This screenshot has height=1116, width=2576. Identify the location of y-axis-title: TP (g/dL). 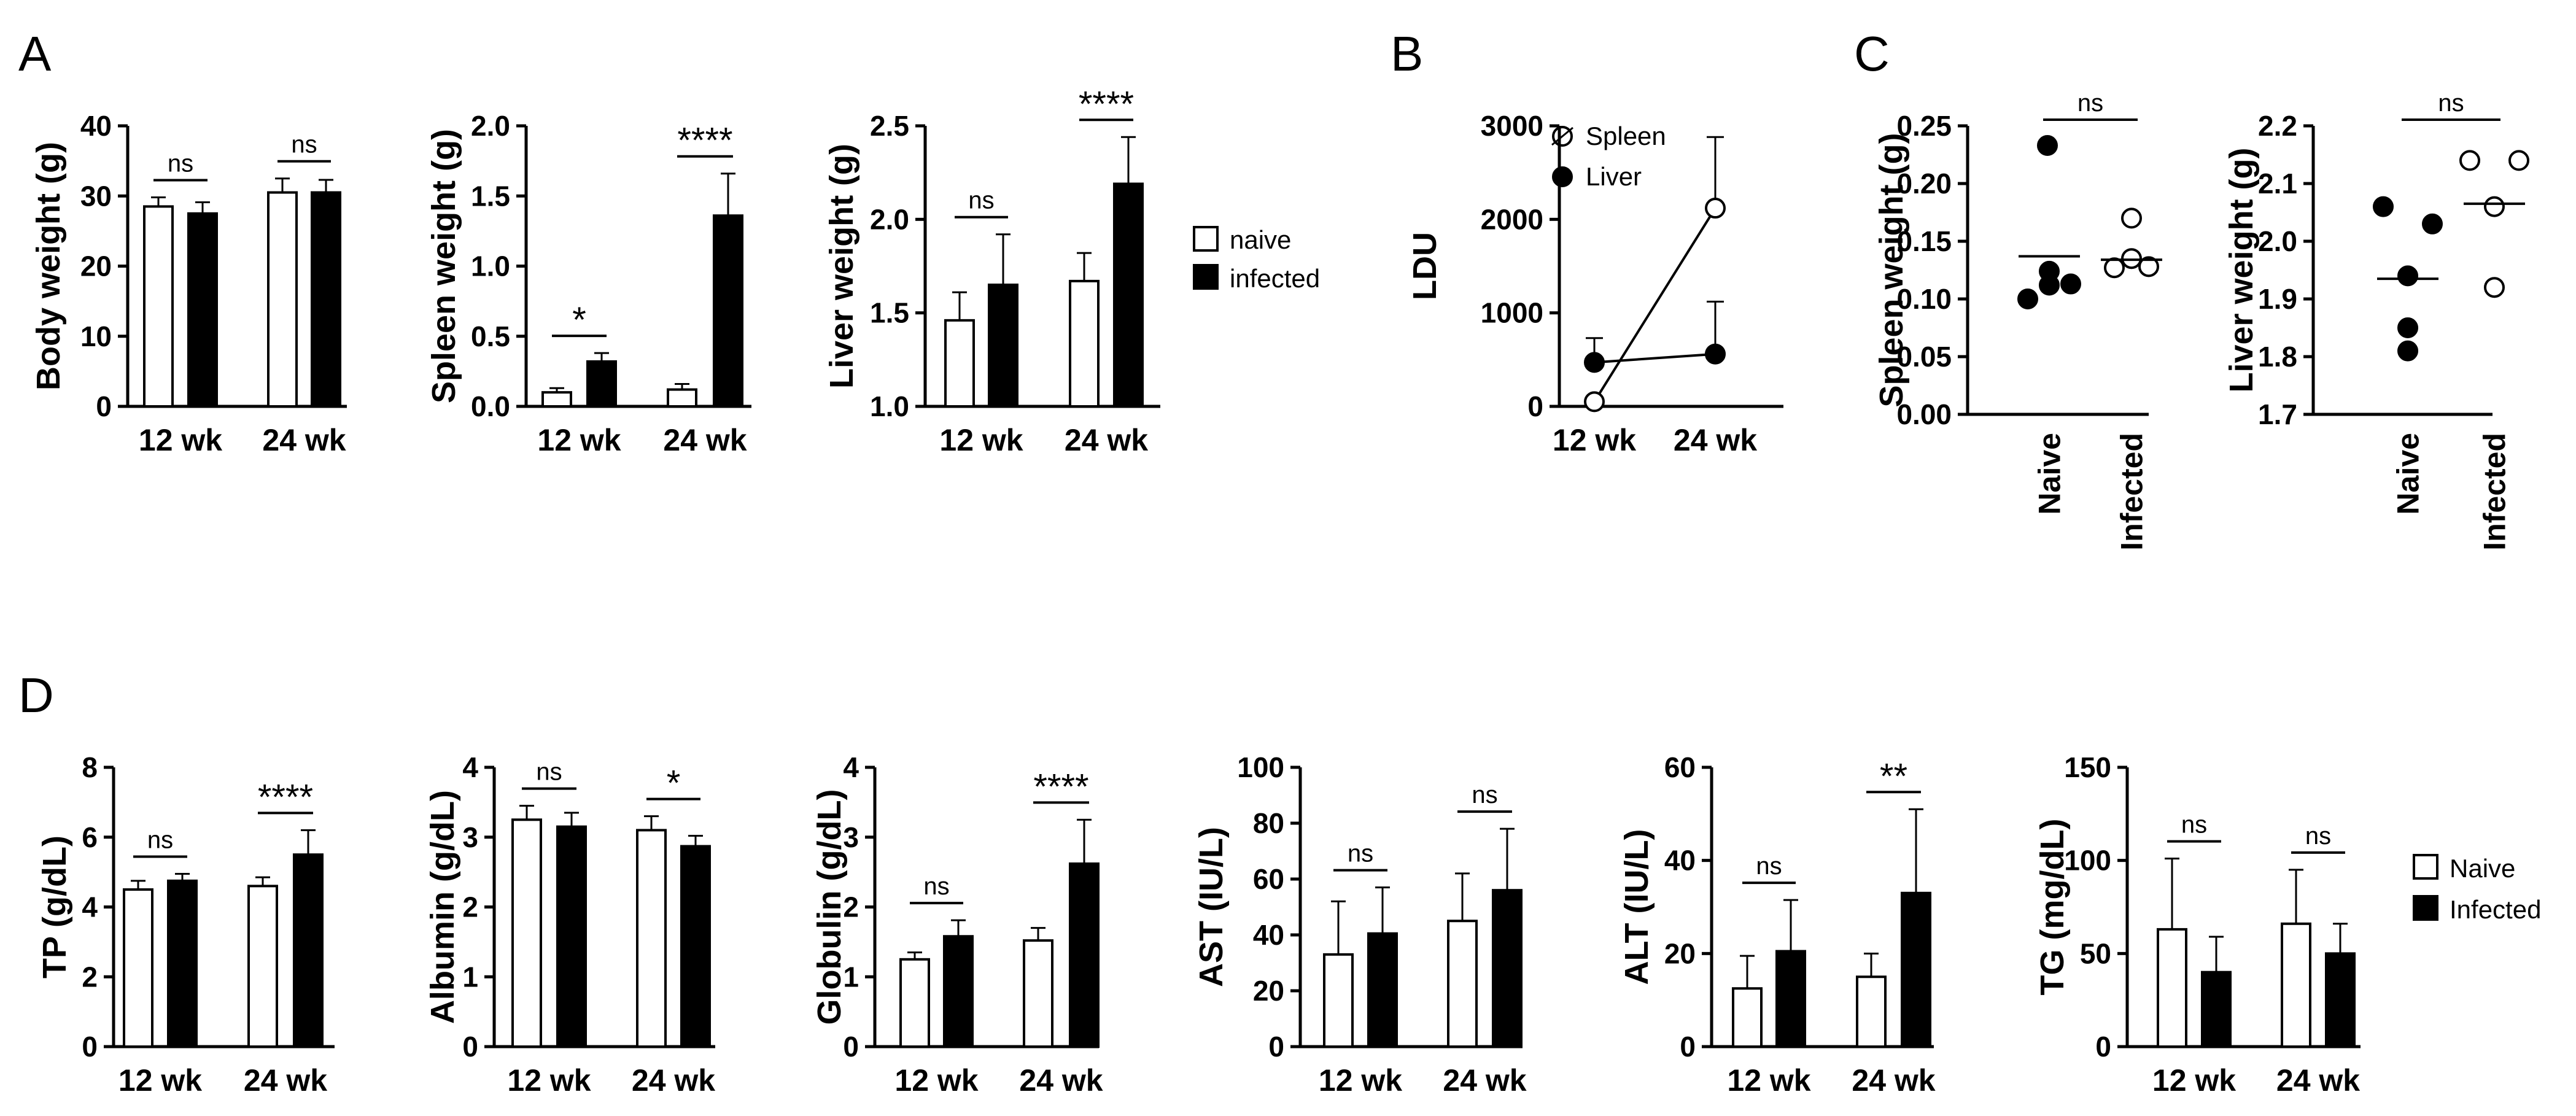
(54, 906).